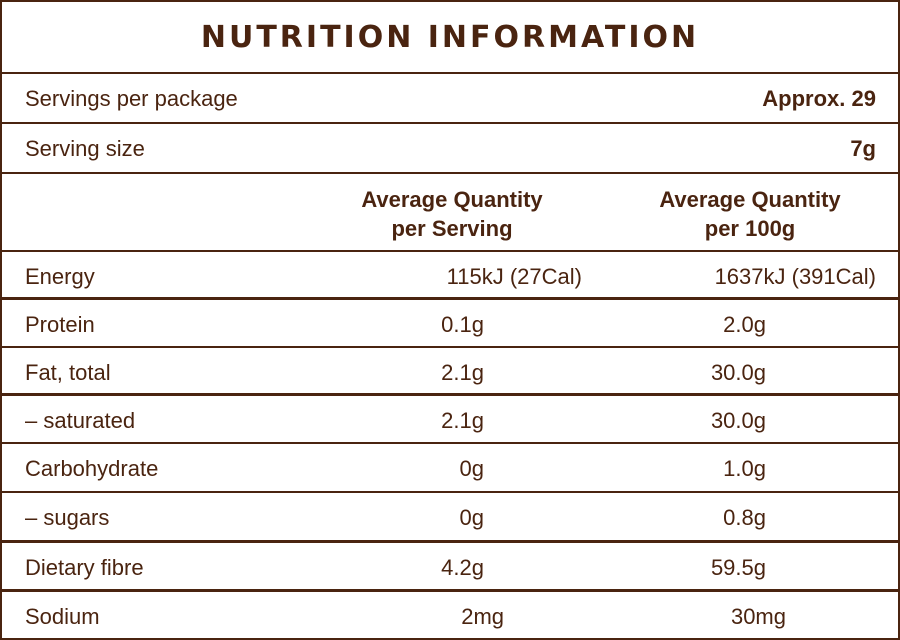 Image resolution: width=900 pixels, height=640 pixels. I want to click on per-100g-header: Average Quantity per 100g, so click(750, 214).